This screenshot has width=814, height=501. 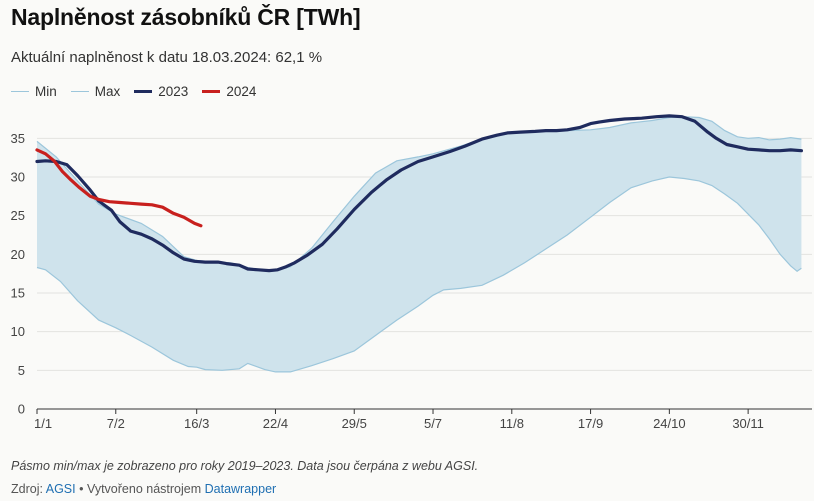 I want to click on x-tick-label: 22/4, so click(x=275, y=423).